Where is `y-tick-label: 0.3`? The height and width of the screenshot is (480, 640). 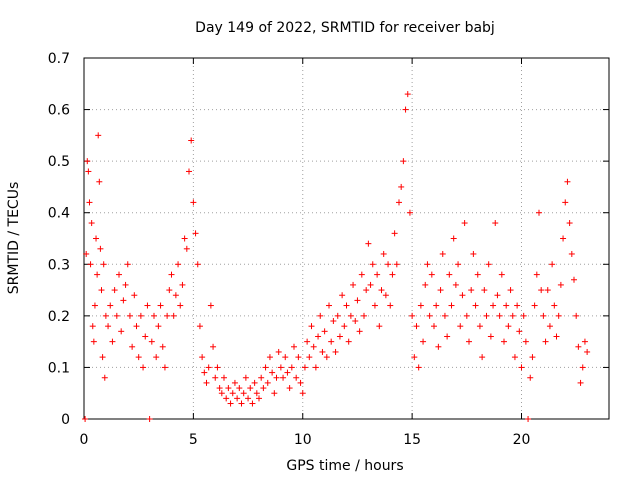
y-tick-label: 0.3 is located at coordinates (59, 265).